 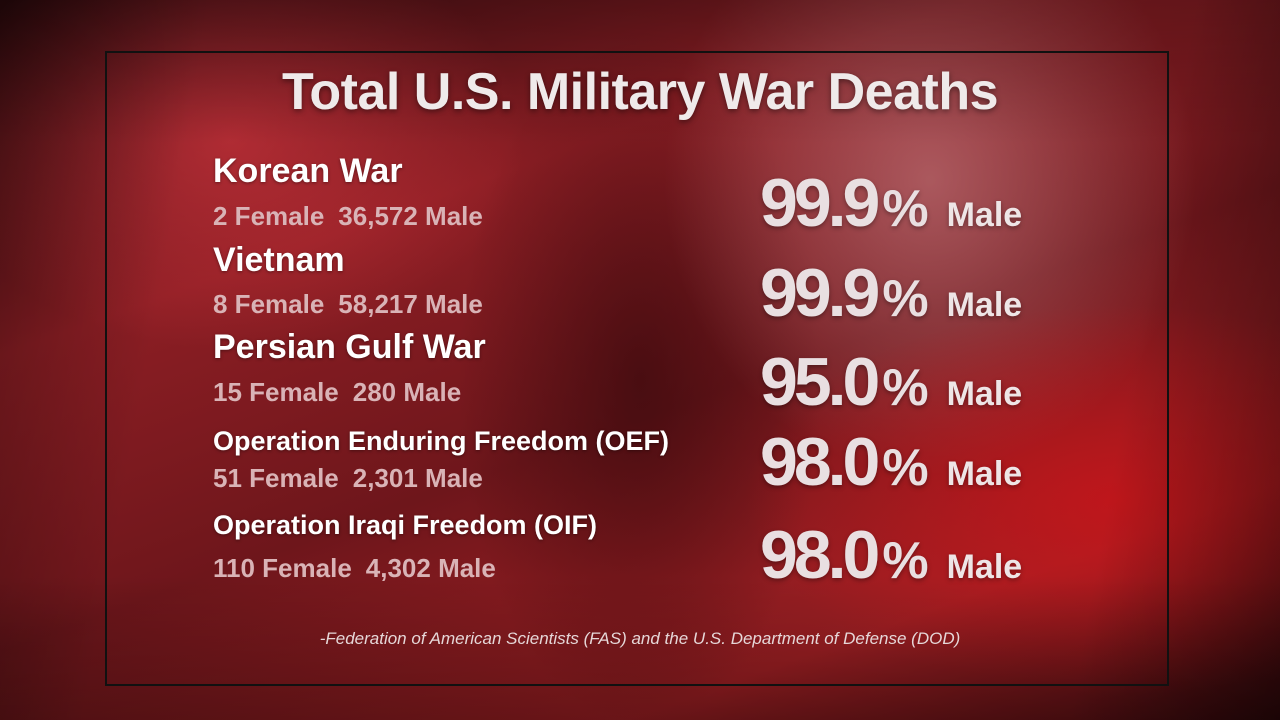 What do you see at coordinates (349, 347) in the screenshot?
I see `war-name-persian-gulf: Persian Gulf War` at bounding box center [349, 347].